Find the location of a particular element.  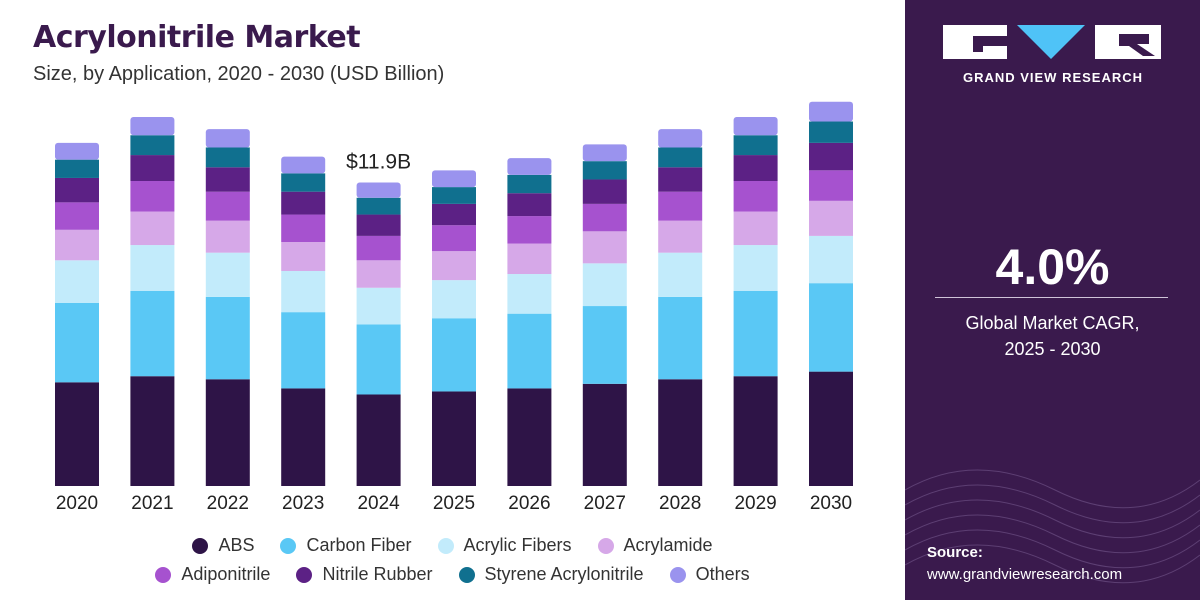

x-tick-label: 2022 is located at coordinates (228, 503).